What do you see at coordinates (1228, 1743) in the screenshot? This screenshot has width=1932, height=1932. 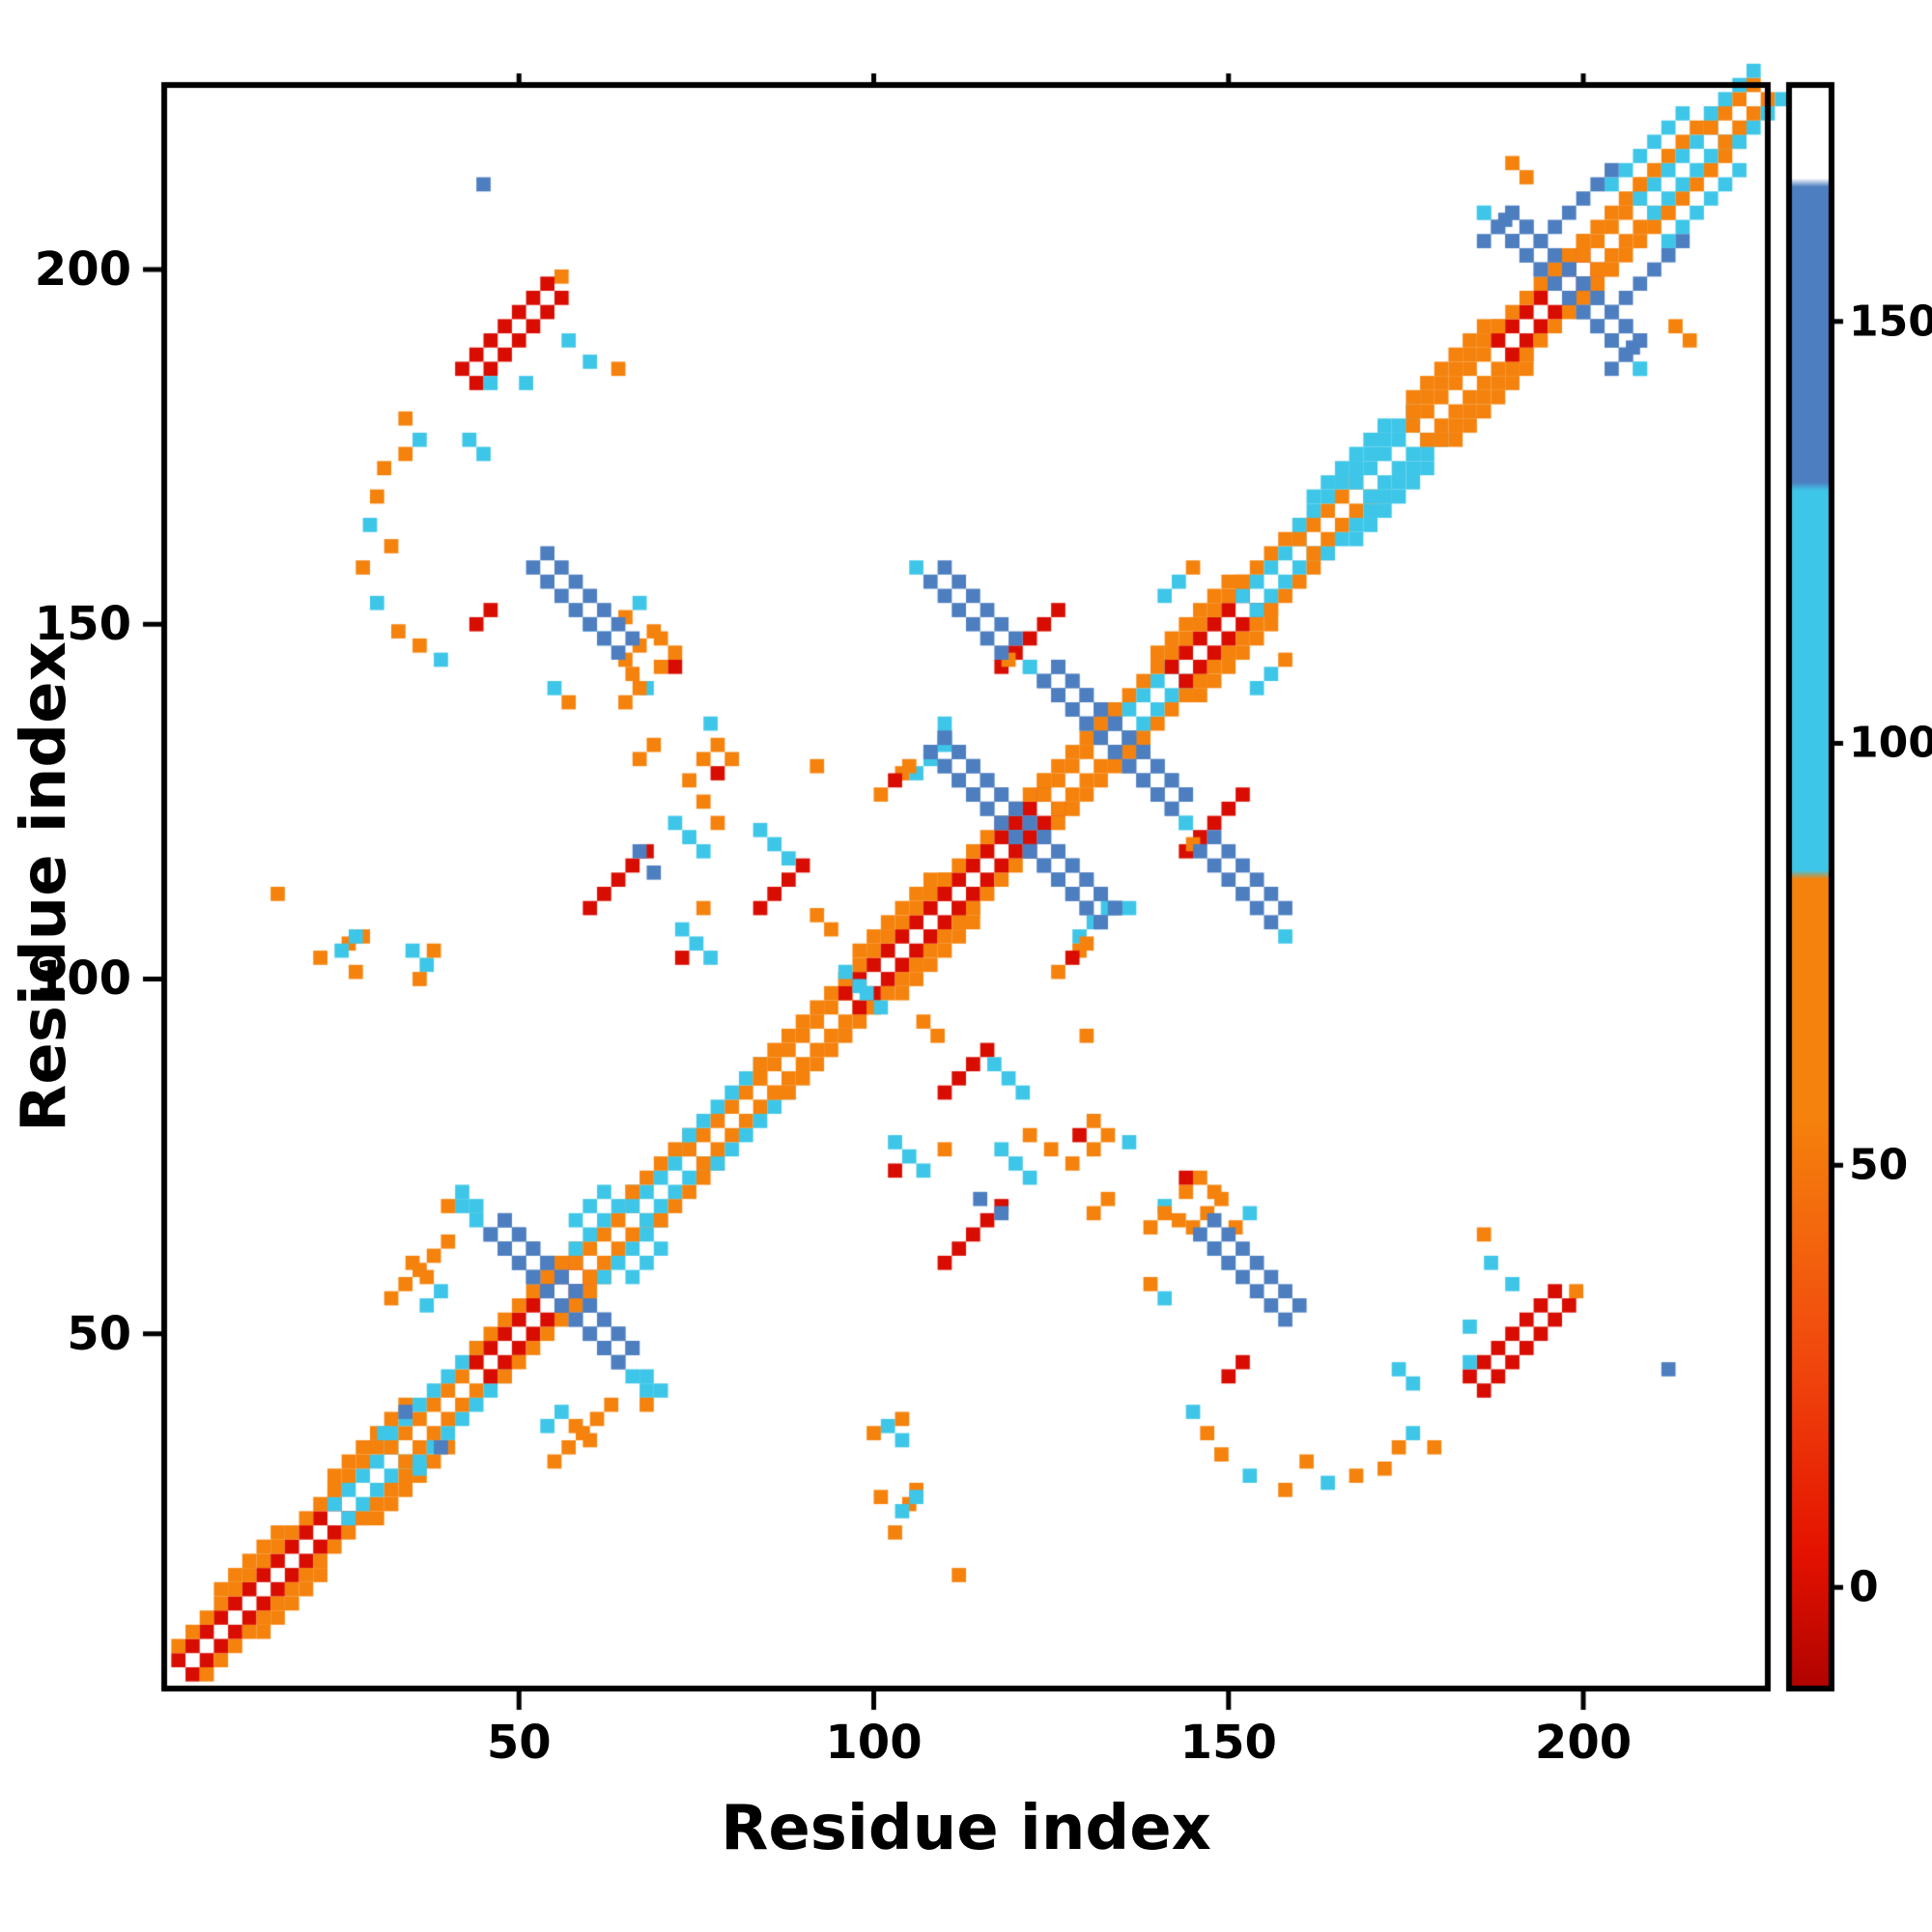 I see `x-tick-label: 150` at bounding box center [1228, 1743].